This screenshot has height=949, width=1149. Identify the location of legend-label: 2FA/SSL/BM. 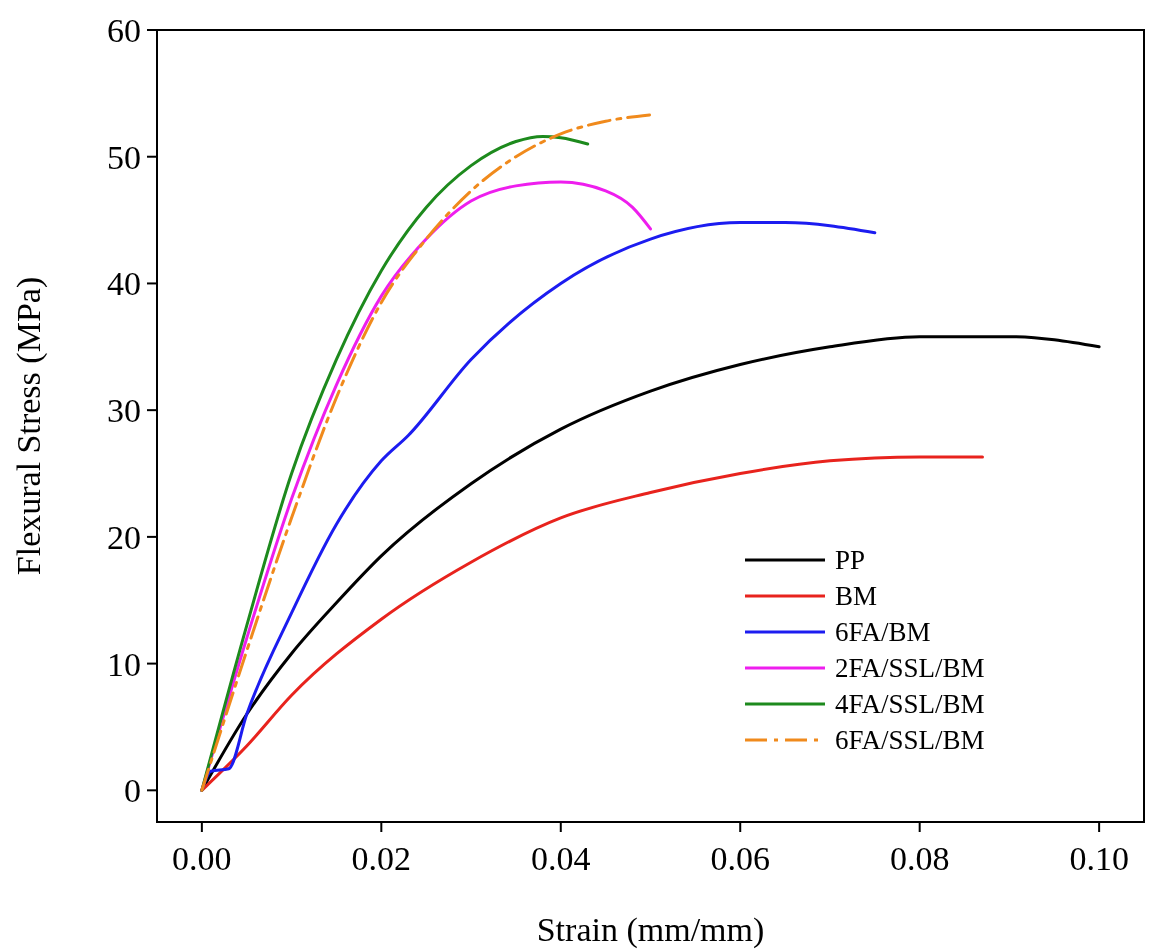
(910, 668).